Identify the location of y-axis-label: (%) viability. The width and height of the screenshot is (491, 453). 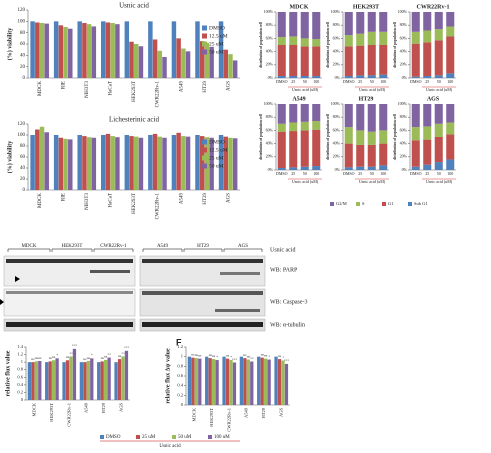
(9, 44).